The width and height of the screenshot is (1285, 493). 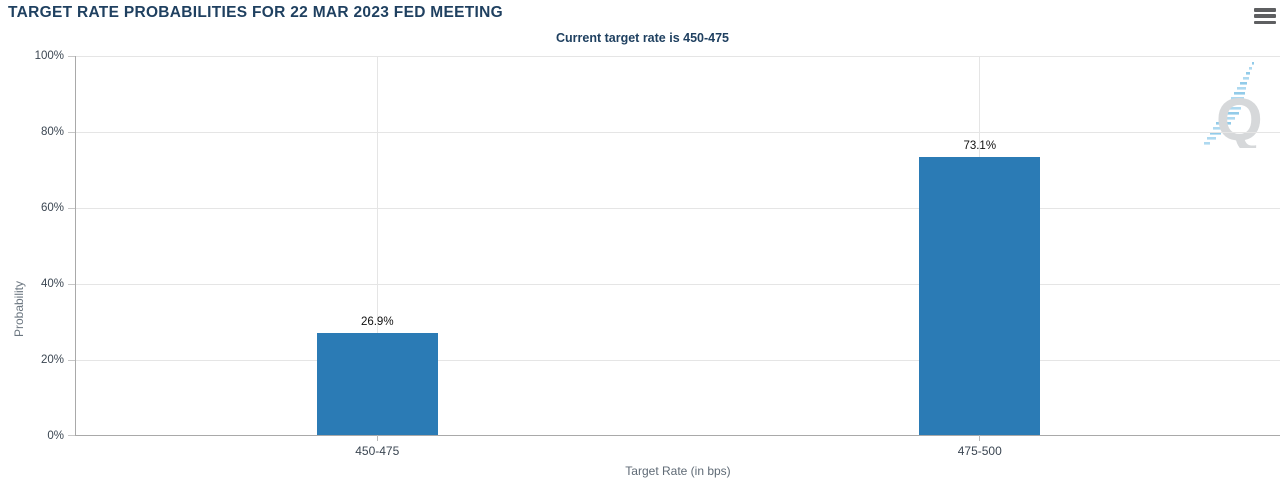 I want to click on watermark-q-letter: Q, so click(x=1239, y=117).